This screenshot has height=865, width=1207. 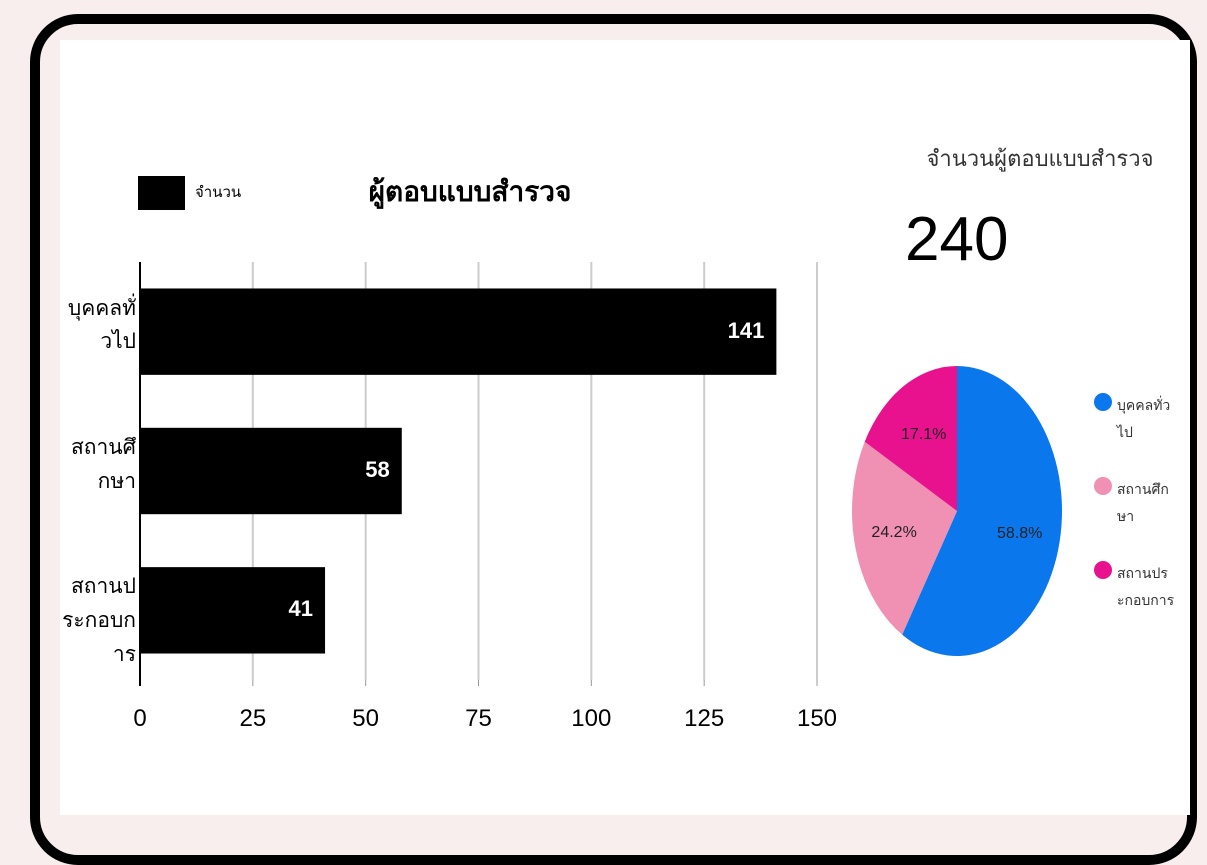 What do you see at coordinates (817, 718) in the screenshot?
I see `x-tick-label: 150` at bounding box center [817, 718].